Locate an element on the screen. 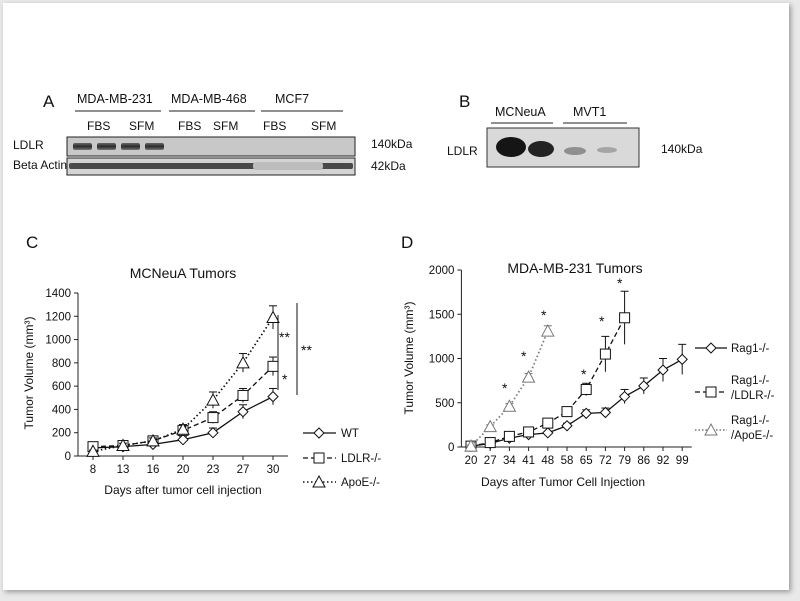 The height and width of the screenshot is (601, 800). x-tick-label: 86 is located at coordinates (643, 461).